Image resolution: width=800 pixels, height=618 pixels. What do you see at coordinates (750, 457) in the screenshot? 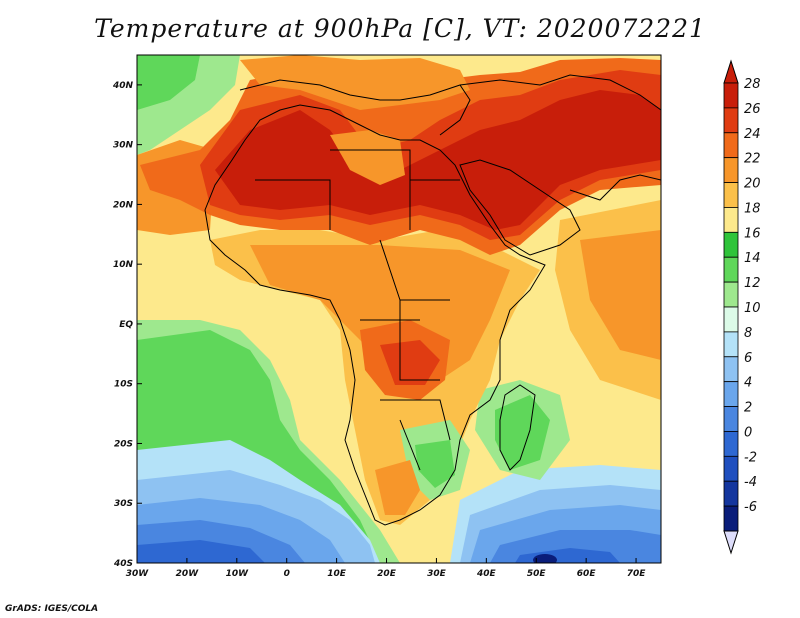
I see `colorbar-label: -2` at bounding box center [750, 457].